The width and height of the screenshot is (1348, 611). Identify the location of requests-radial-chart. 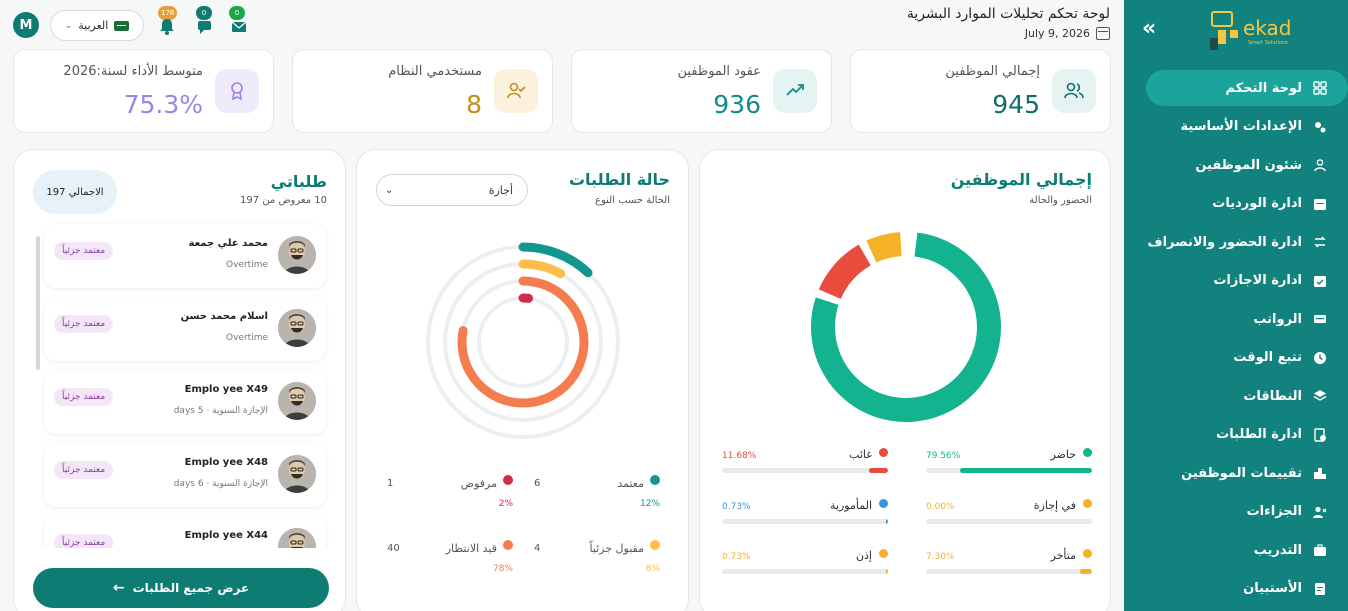
(523, 340).